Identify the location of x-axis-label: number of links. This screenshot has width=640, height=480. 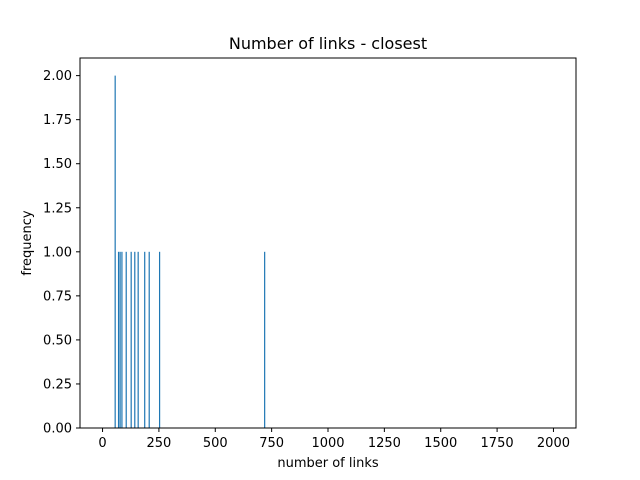
(328, 463).